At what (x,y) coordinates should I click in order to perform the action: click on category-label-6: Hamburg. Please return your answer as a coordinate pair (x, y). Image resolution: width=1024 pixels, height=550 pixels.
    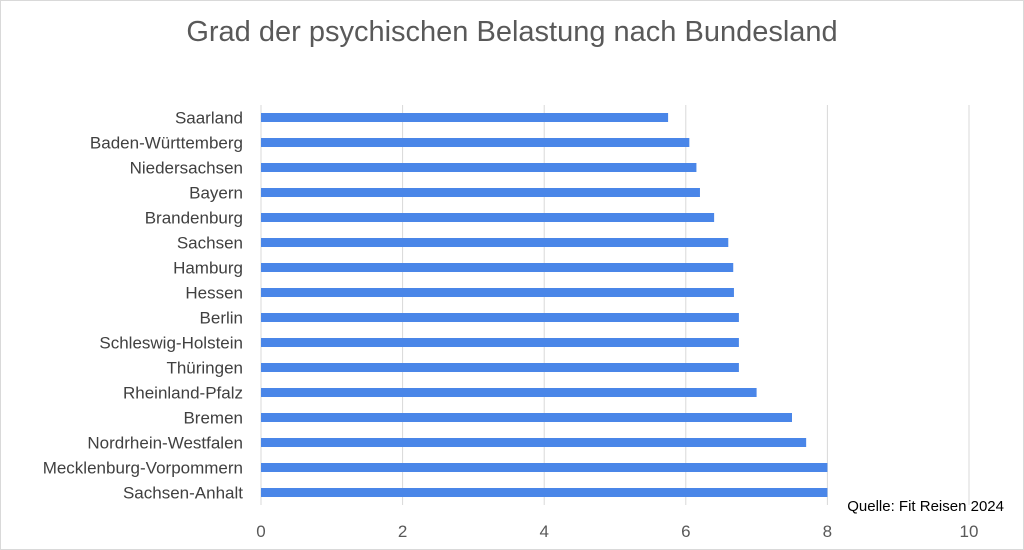
    Looking at the image, I should click on (208, 268).